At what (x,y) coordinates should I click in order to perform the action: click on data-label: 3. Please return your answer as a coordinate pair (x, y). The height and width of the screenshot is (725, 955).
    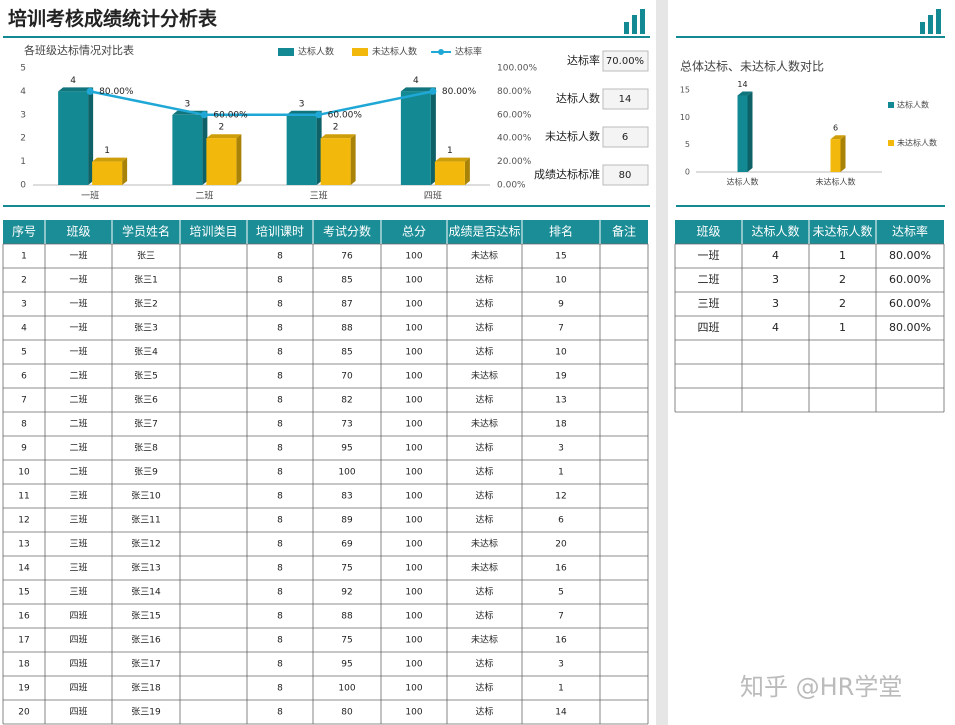
    Looking at the image, I should click on (302, 104).